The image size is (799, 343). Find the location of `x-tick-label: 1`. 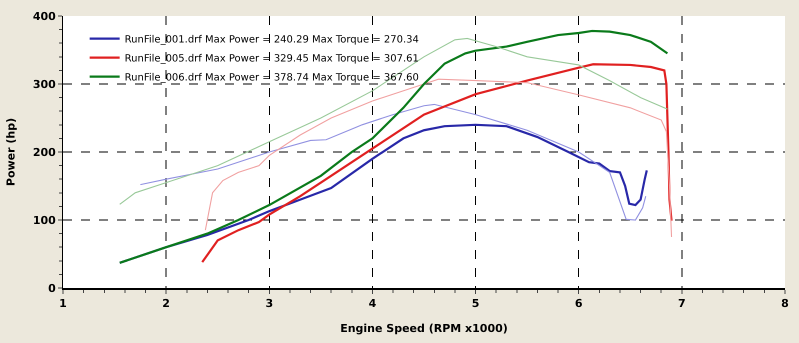

x-tick-label: 1 is located at coordinates (63, 303).